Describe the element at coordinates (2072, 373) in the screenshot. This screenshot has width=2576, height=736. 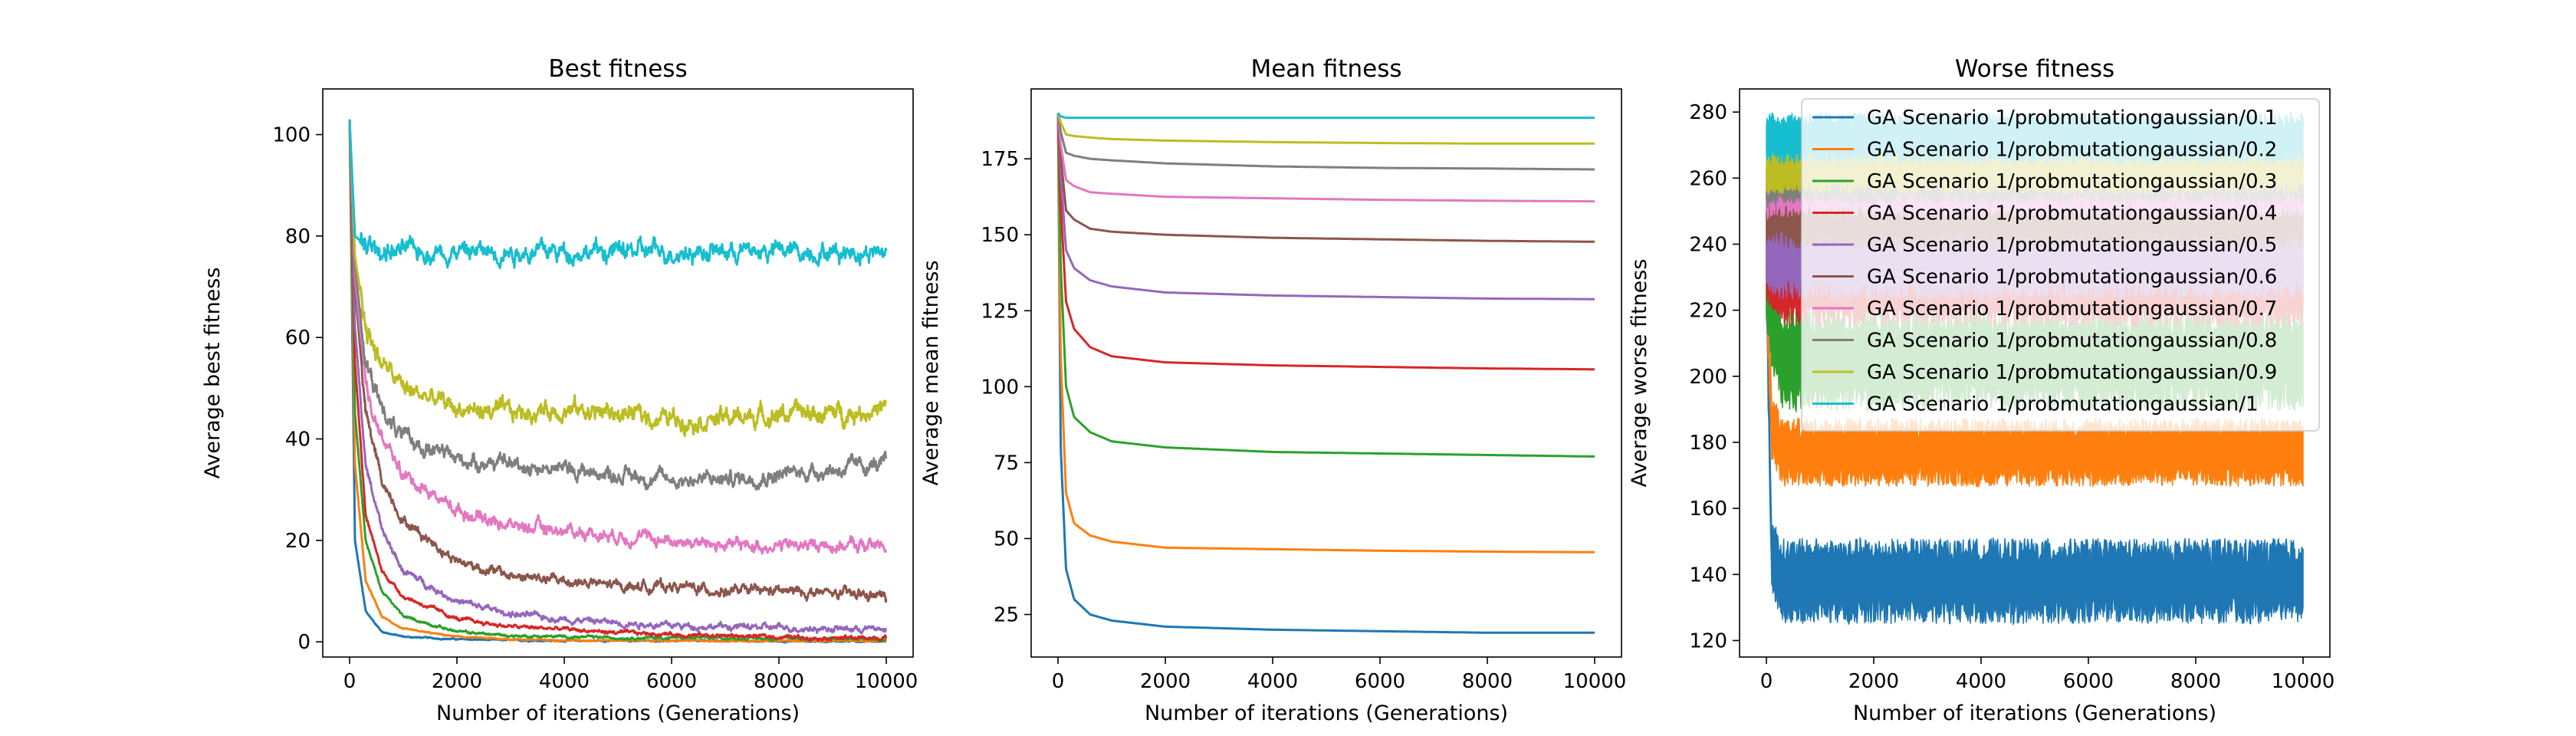
I see `legend-label: GA Scenario 1/probmutationgaussian/0.9` at that location.